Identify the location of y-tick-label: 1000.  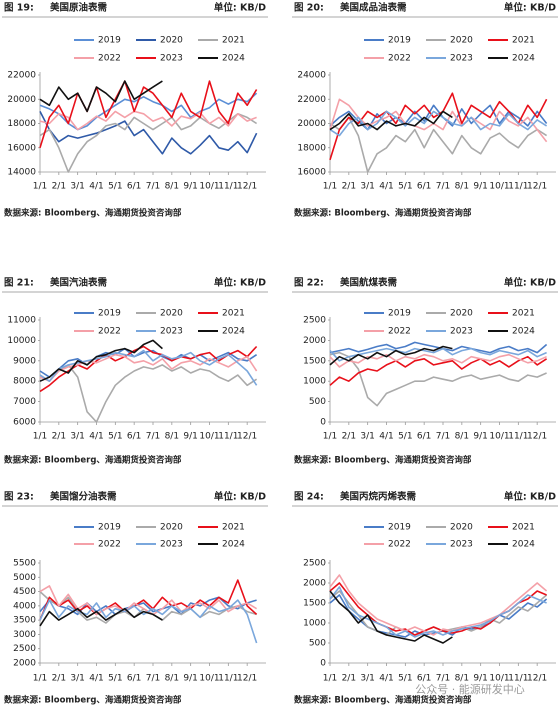
(314, 382).